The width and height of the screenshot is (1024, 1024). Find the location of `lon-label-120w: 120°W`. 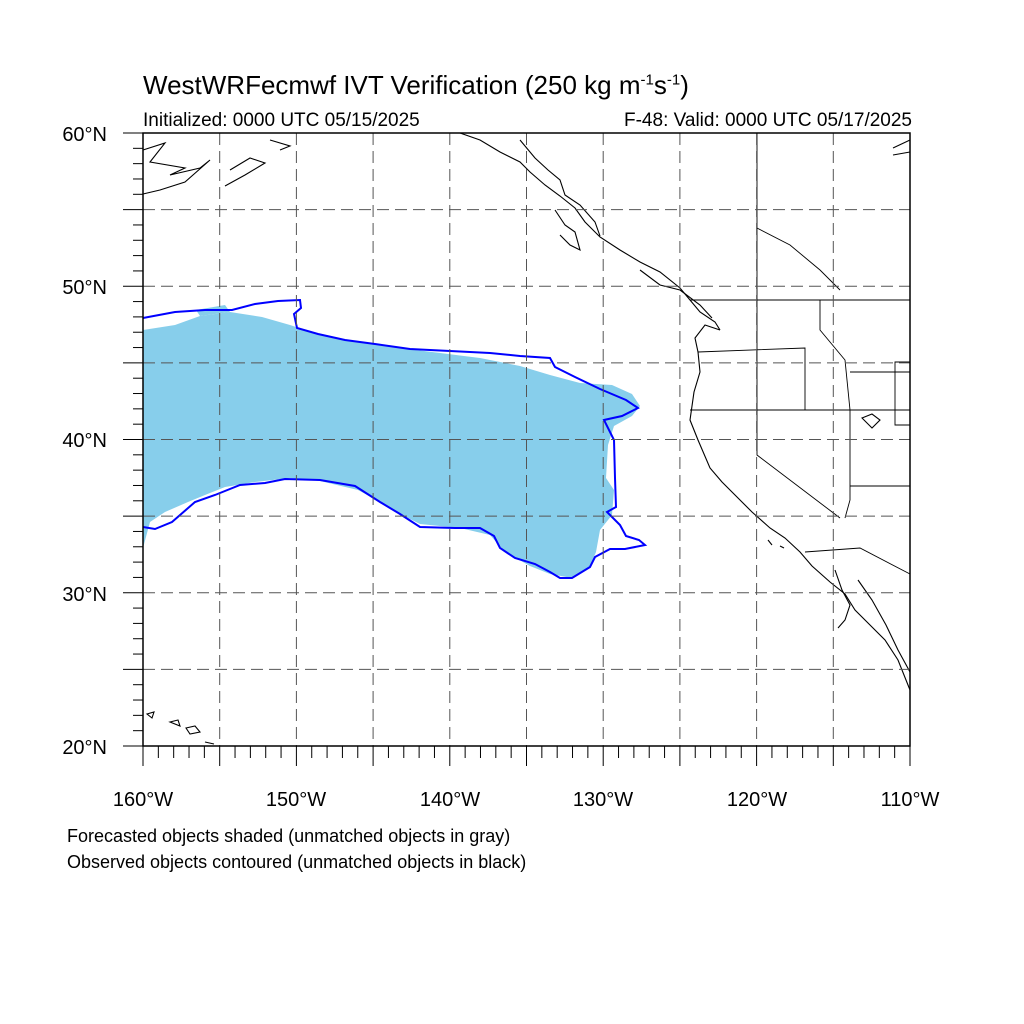

lon-label-120w: 120°W is located at coordinates (757, 800).